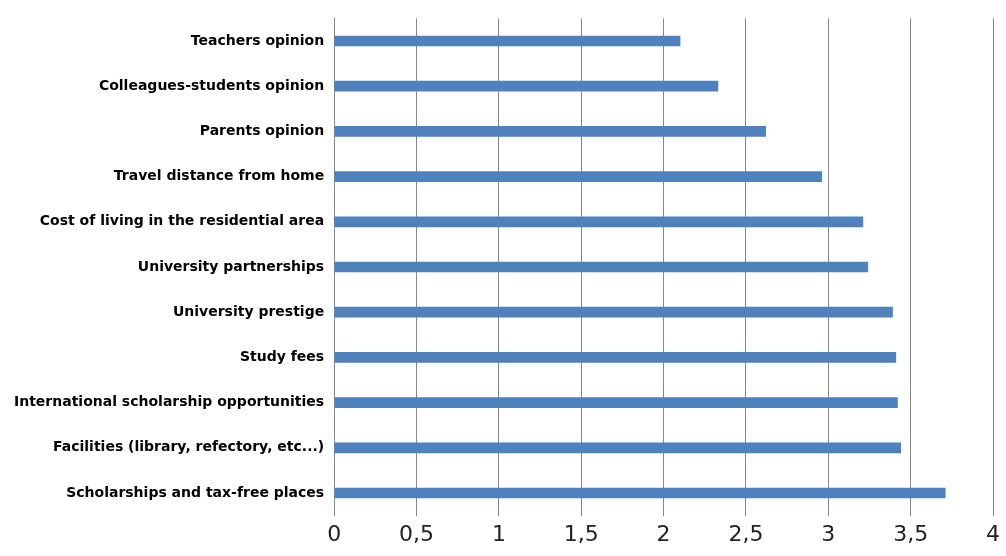  Describe the element at coordinates (282, 356) in the screenshot. I see `y-tick-label: Study fees` at that location.